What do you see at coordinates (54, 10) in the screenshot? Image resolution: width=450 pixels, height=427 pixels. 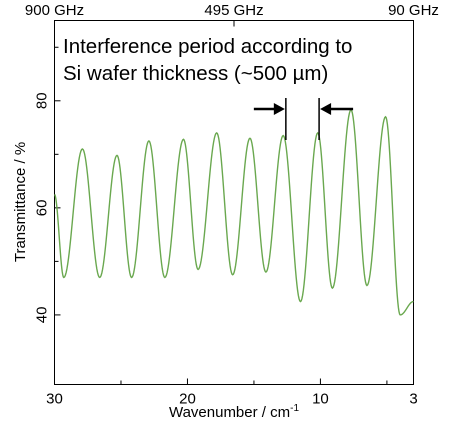 I see `top-tick-label: 900 GHz` at bounding box center [54, 10].